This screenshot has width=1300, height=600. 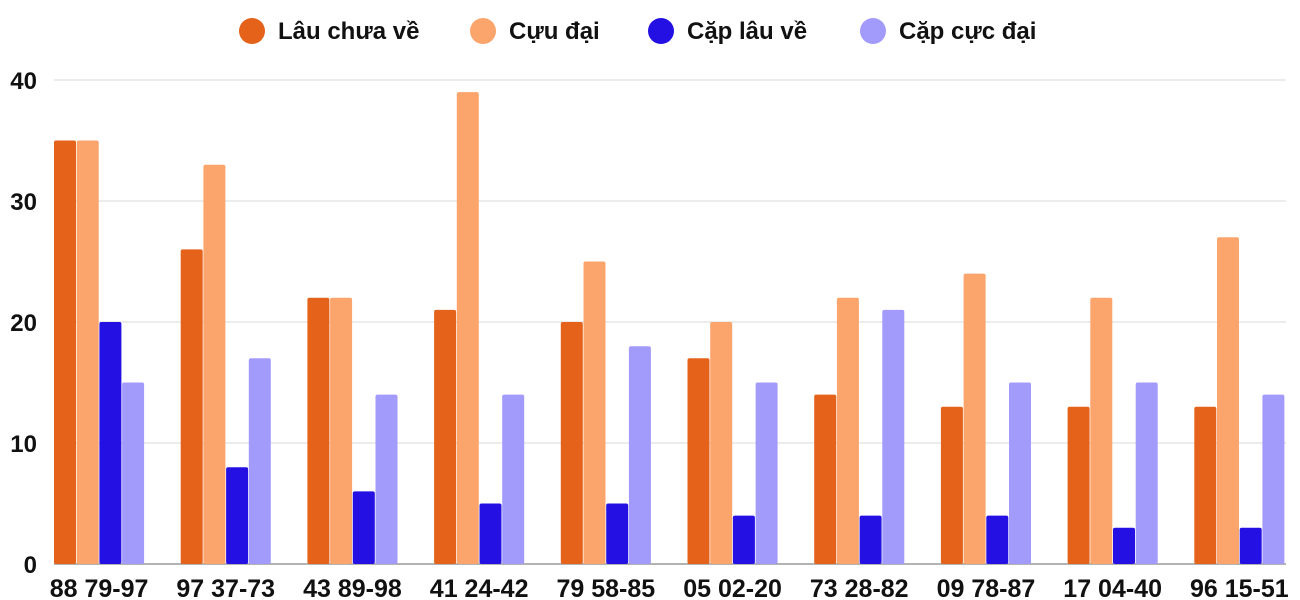 What do you see at coordinates (859, 587) in the screenshot?
I see `x-tick-label: 73 28-82` at bounding box center [859, 587].